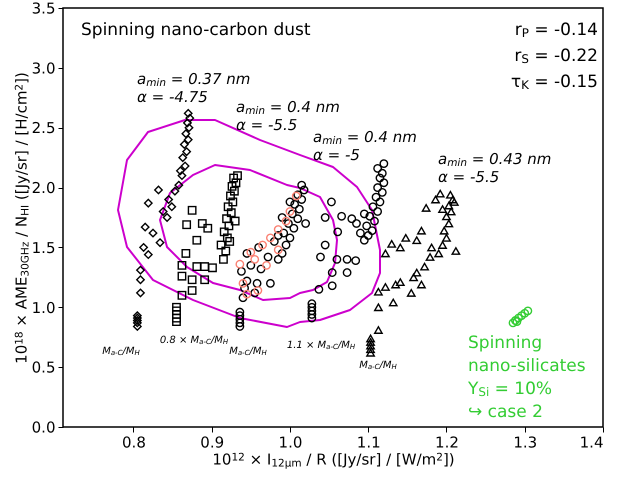 The height and width of the screenshot is (477, 617). Describe the element at coordinates (196, 30) in the screenshot. I see `annotation: Spinning nano-carbon dust` at that location.